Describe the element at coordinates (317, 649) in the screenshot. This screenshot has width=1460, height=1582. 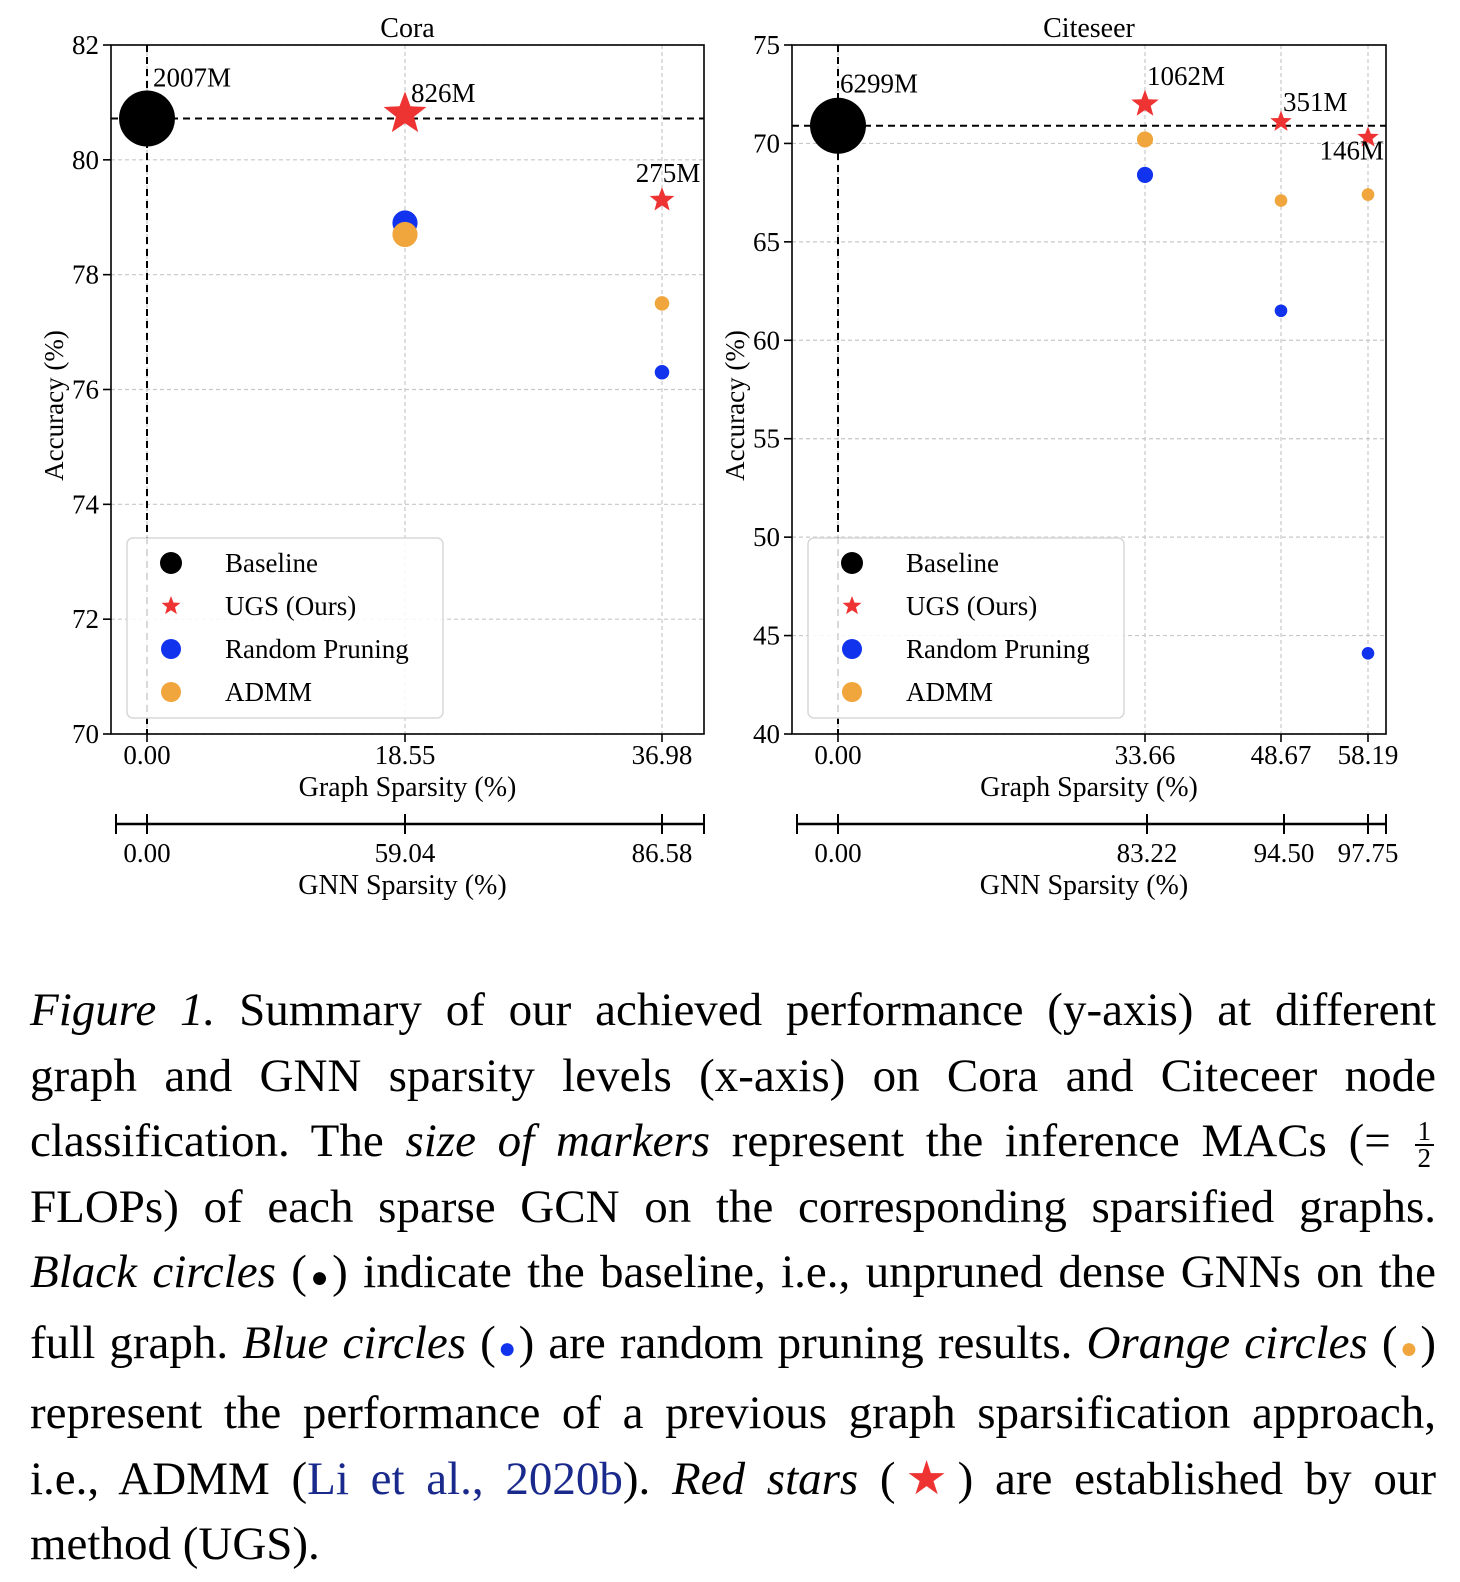
I see `legend-label: Random Pruning` at that location.